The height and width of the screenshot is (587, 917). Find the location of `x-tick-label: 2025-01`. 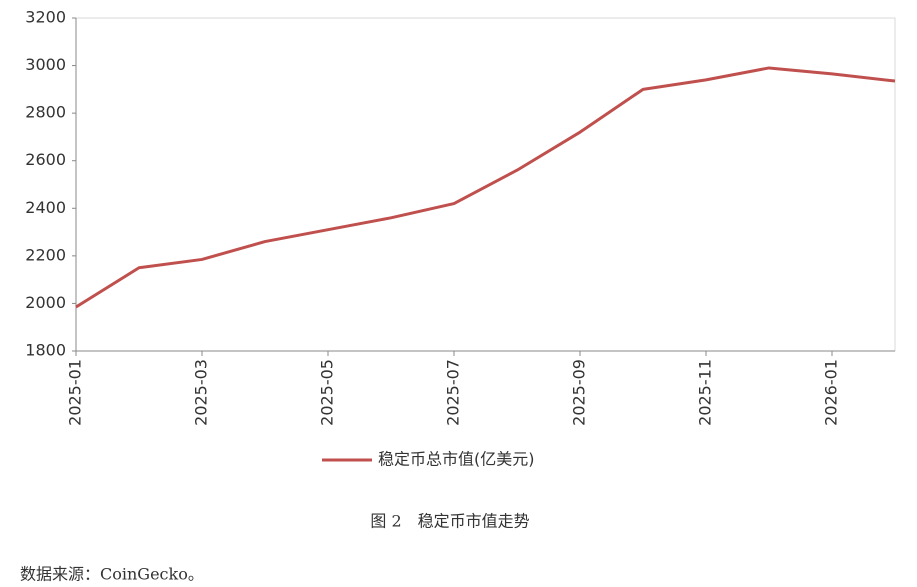

x-tick-label: 2025-01 is located at coordinates (75, 392).